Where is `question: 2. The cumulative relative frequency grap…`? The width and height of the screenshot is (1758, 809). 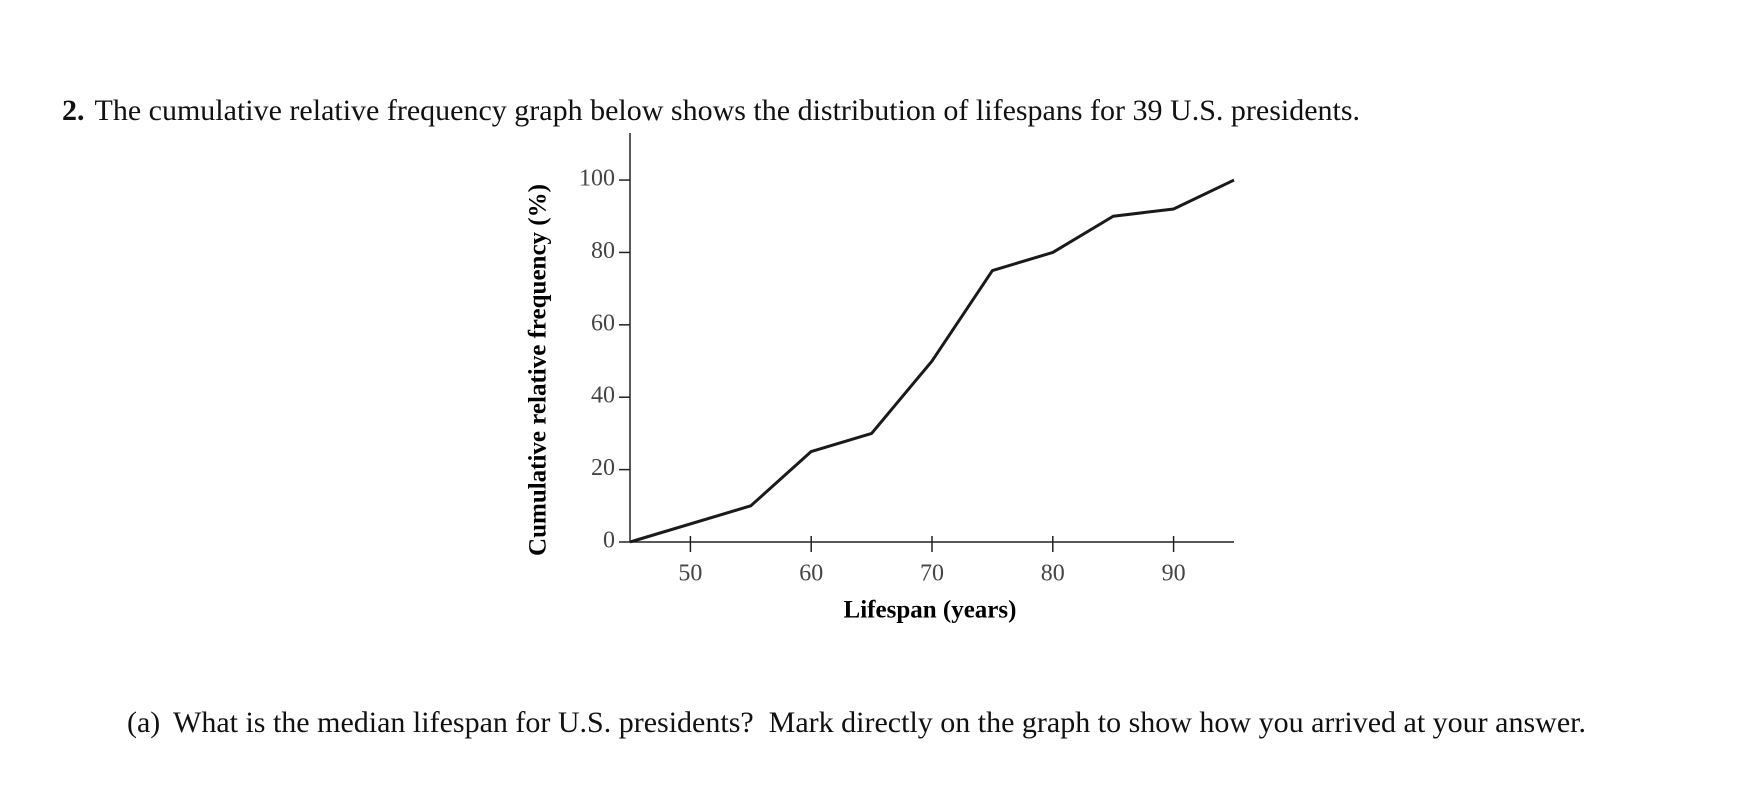 question: 2. The cumulative relative frequency grap… is located at coordinates (711, 111).